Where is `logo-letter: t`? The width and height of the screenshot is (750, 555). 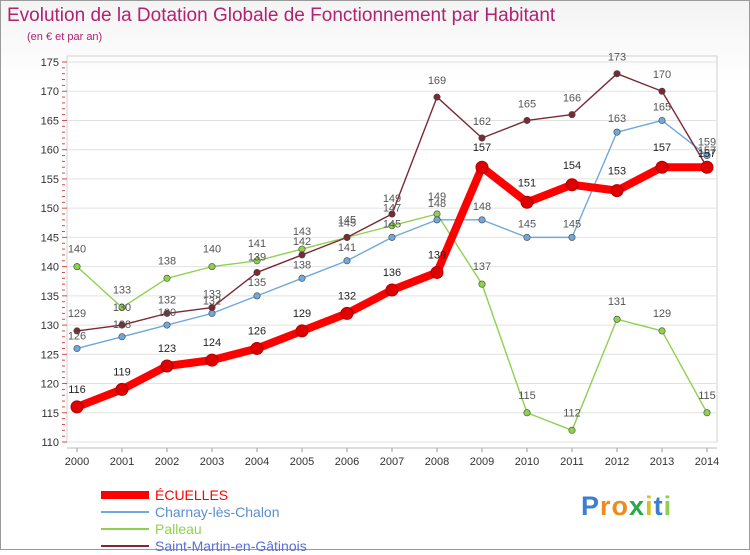 logo-letter: t is located at coordinates (658, 506).